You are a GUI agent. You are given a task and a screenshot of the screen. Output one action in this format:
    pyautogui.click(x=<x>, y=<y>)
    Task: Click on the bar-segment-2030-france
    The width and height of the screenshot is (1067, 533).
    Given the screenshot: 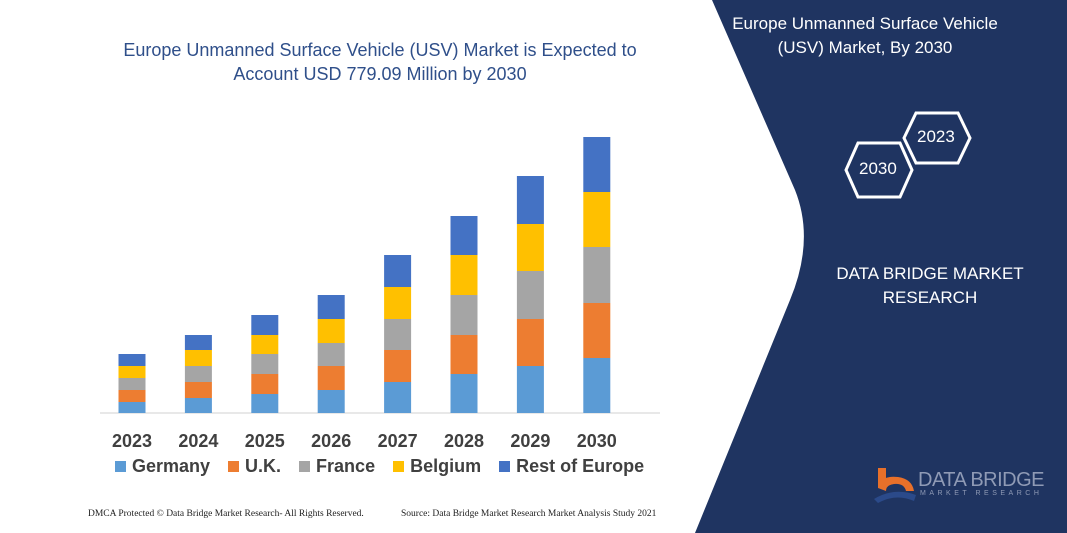 What is the action you would take?
    pyautogui.click(x=597, y=275)
    